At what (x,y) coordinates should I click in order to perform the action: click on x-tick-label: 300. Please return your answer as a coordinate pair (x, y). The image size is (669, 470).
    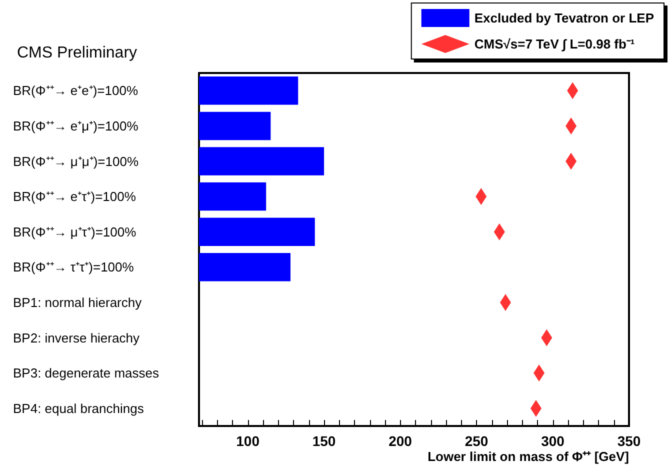
    Looking at the image, I should click on (553, 441).